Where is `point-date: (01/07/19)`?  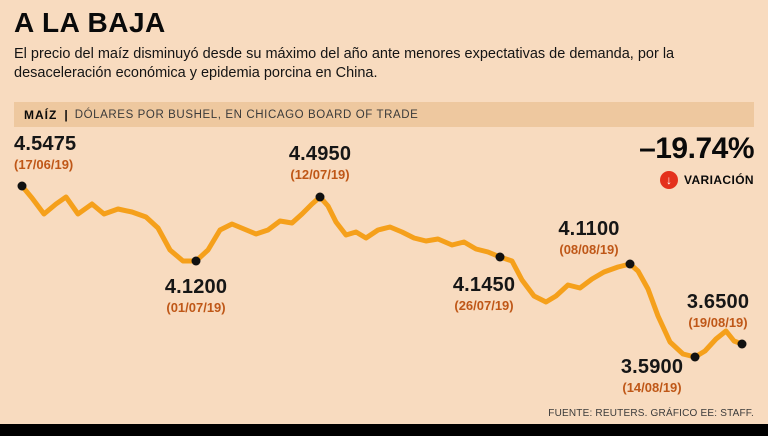 point-date: (01/07/19) is located at coordinates (196, 307).